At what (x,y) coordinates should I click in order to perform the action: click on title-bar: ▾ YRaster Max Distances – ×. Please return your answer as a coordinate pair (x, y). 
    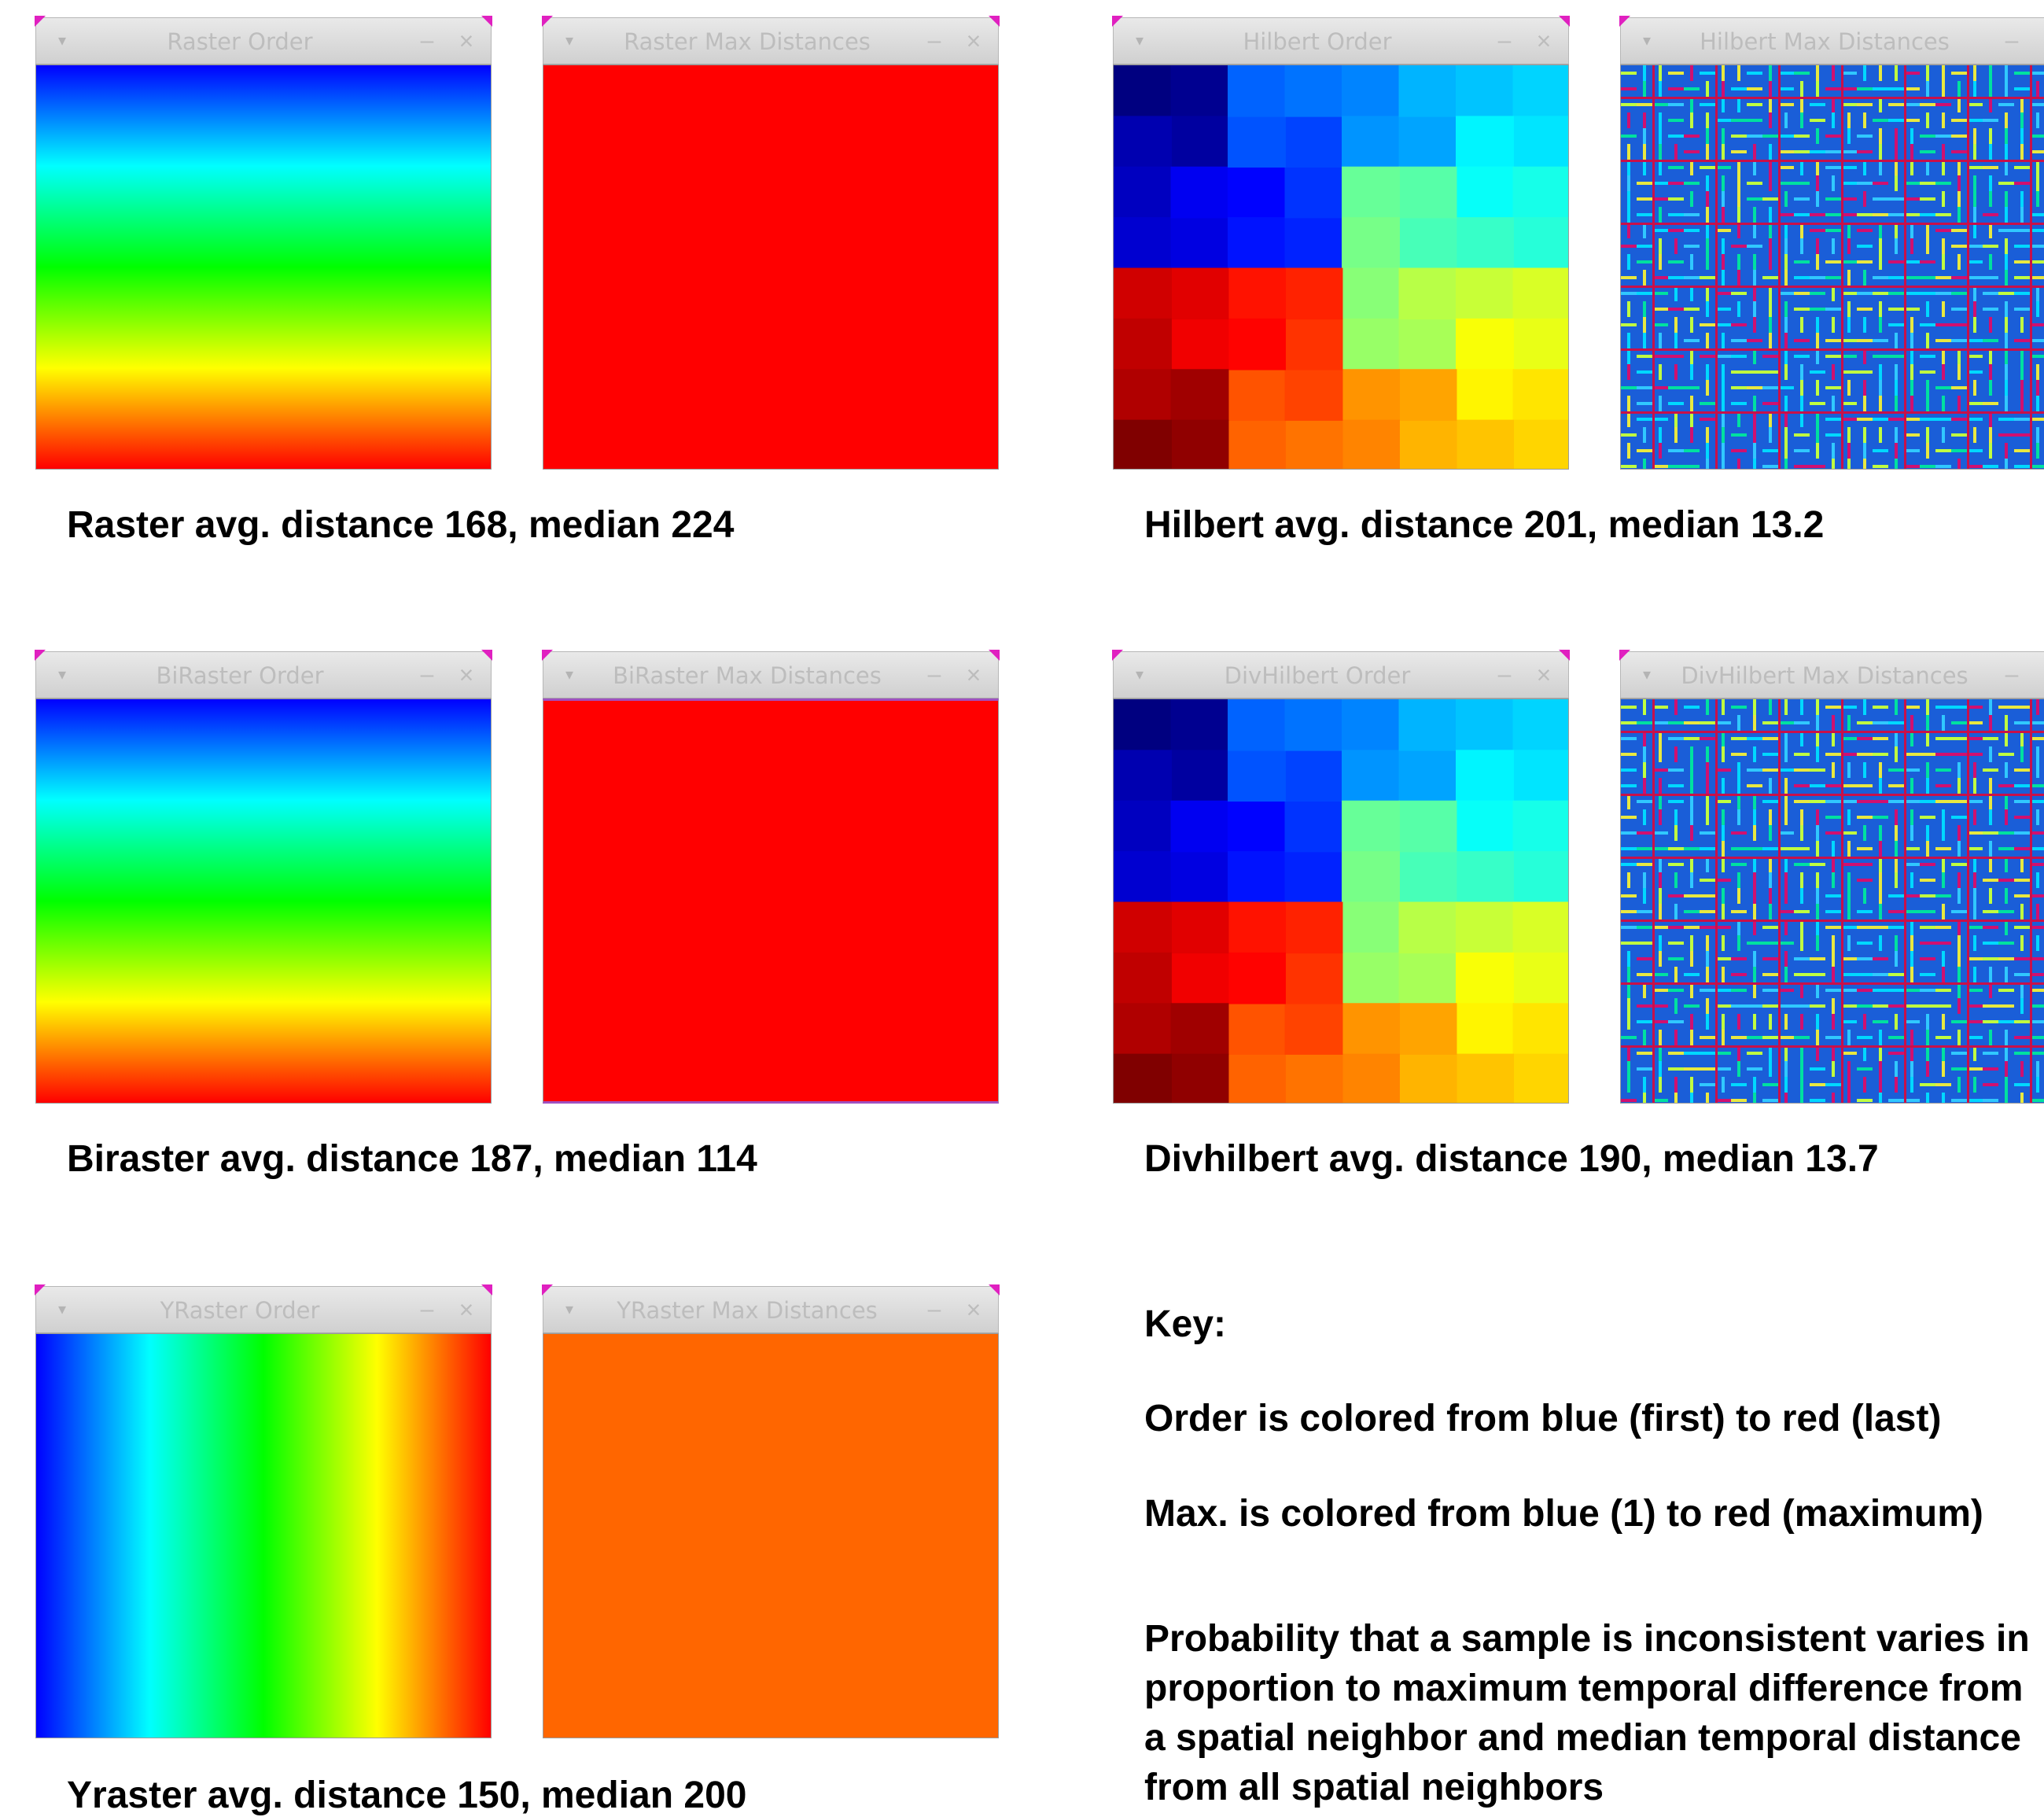
    Looking at the image, I should click on (771, 1310).